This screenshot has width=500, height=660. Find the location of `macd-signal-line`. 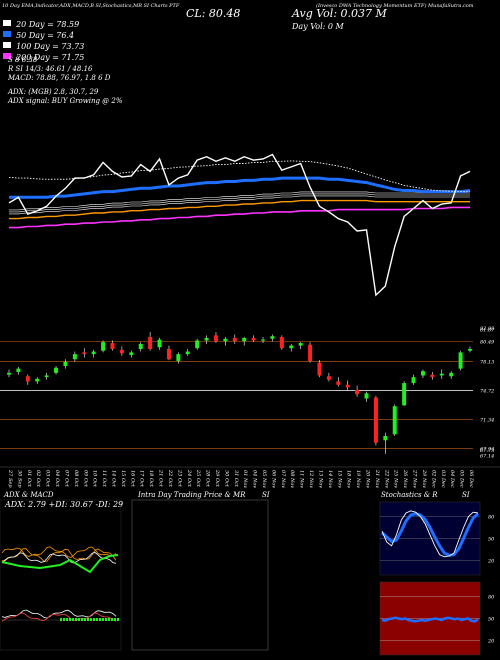

macd-signal-line is located at coordinates (59, 617).